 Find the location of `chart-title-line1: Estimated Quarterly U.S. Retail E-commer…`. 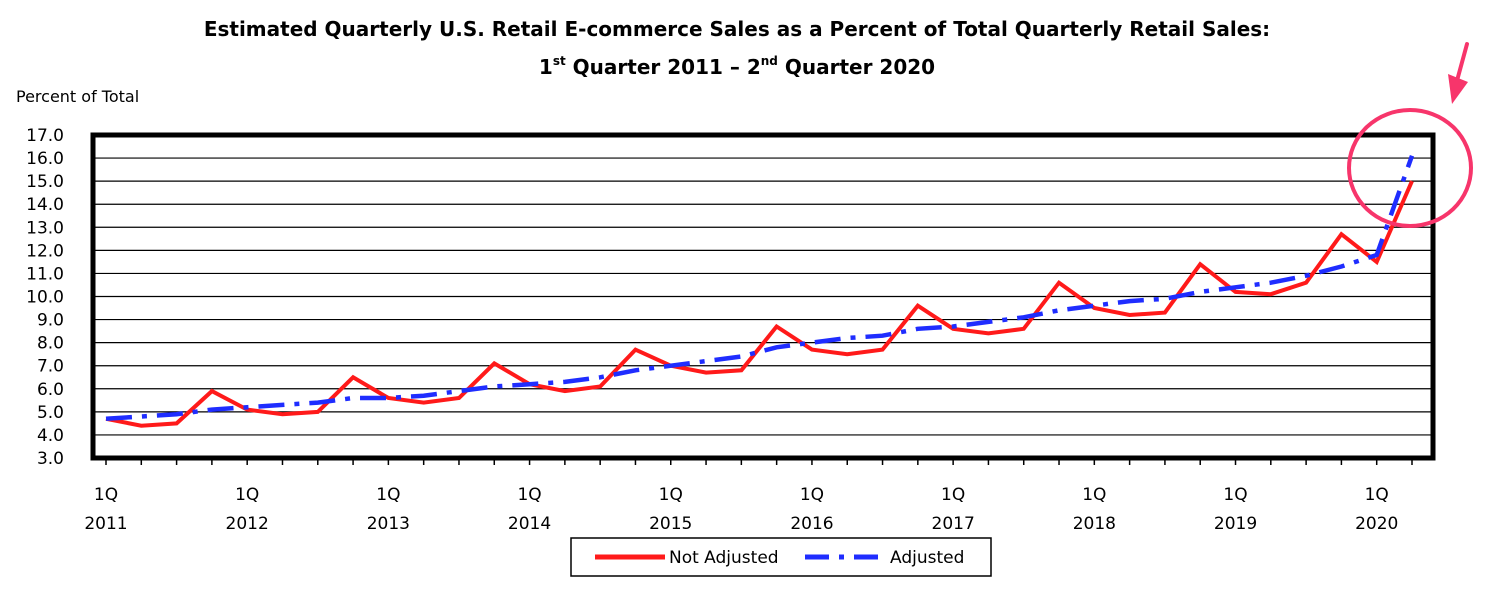

chart-title-line1: Estimated Quarterly U.S. Retail E-commer… is located at coordinates (737, 29).